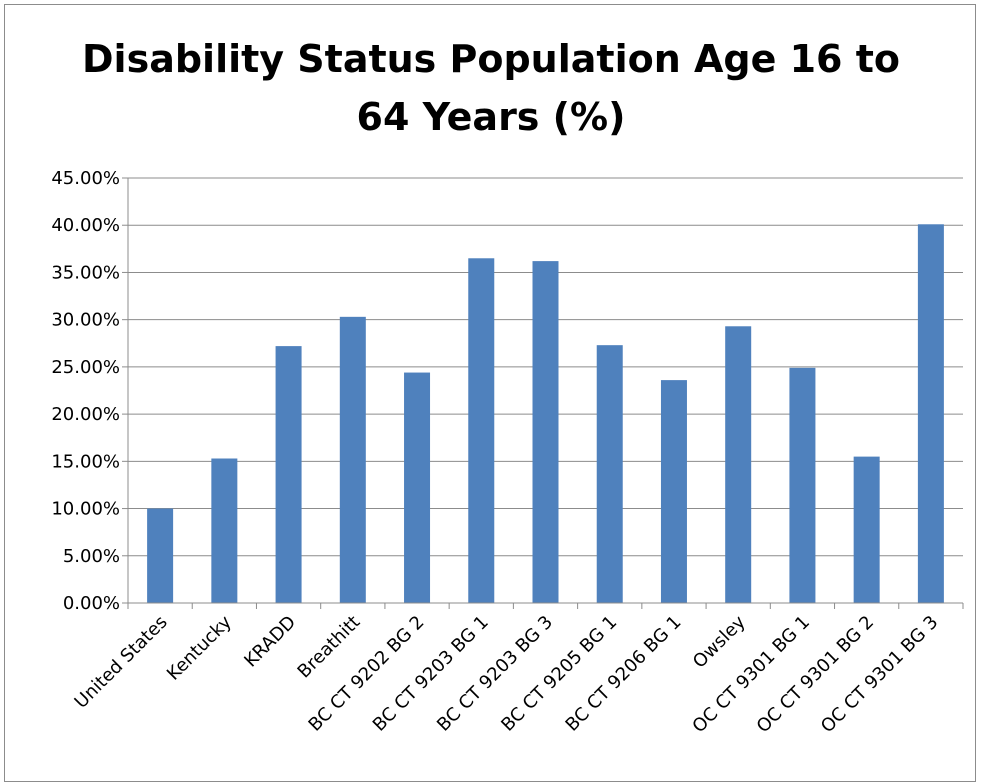 The height and width of the screenshot is (784, 982). What do you see at coordinates (85, 225) in the screenshot?
I see `y-tick-label: 40.00%` at bounding box center [85, 225].